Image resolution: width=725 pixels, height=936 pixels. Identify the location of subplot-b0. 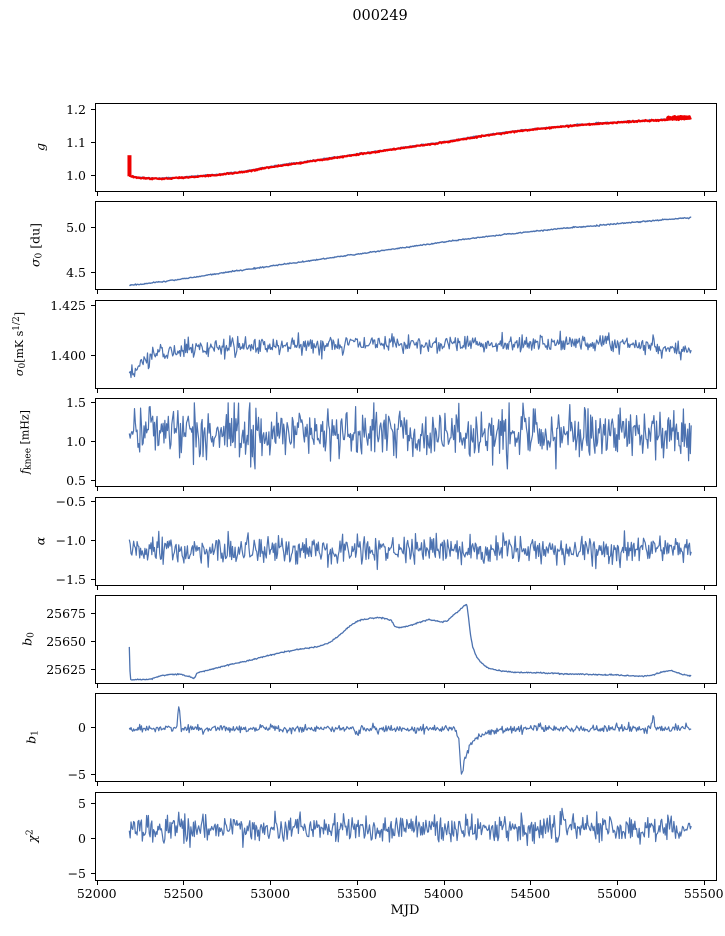
(406, 639).